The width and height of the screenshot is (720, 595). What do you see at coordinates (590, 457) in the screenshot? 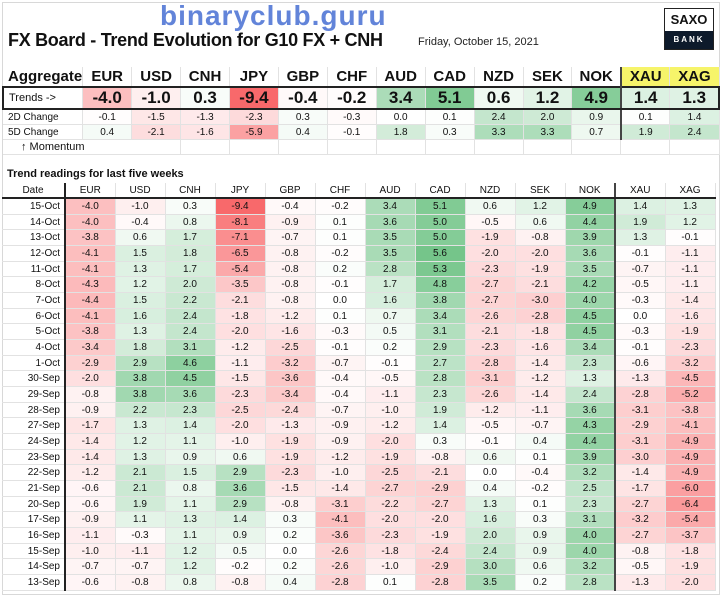
I see `value-cell-nok: 3.9` at bounding box center [590, 457].